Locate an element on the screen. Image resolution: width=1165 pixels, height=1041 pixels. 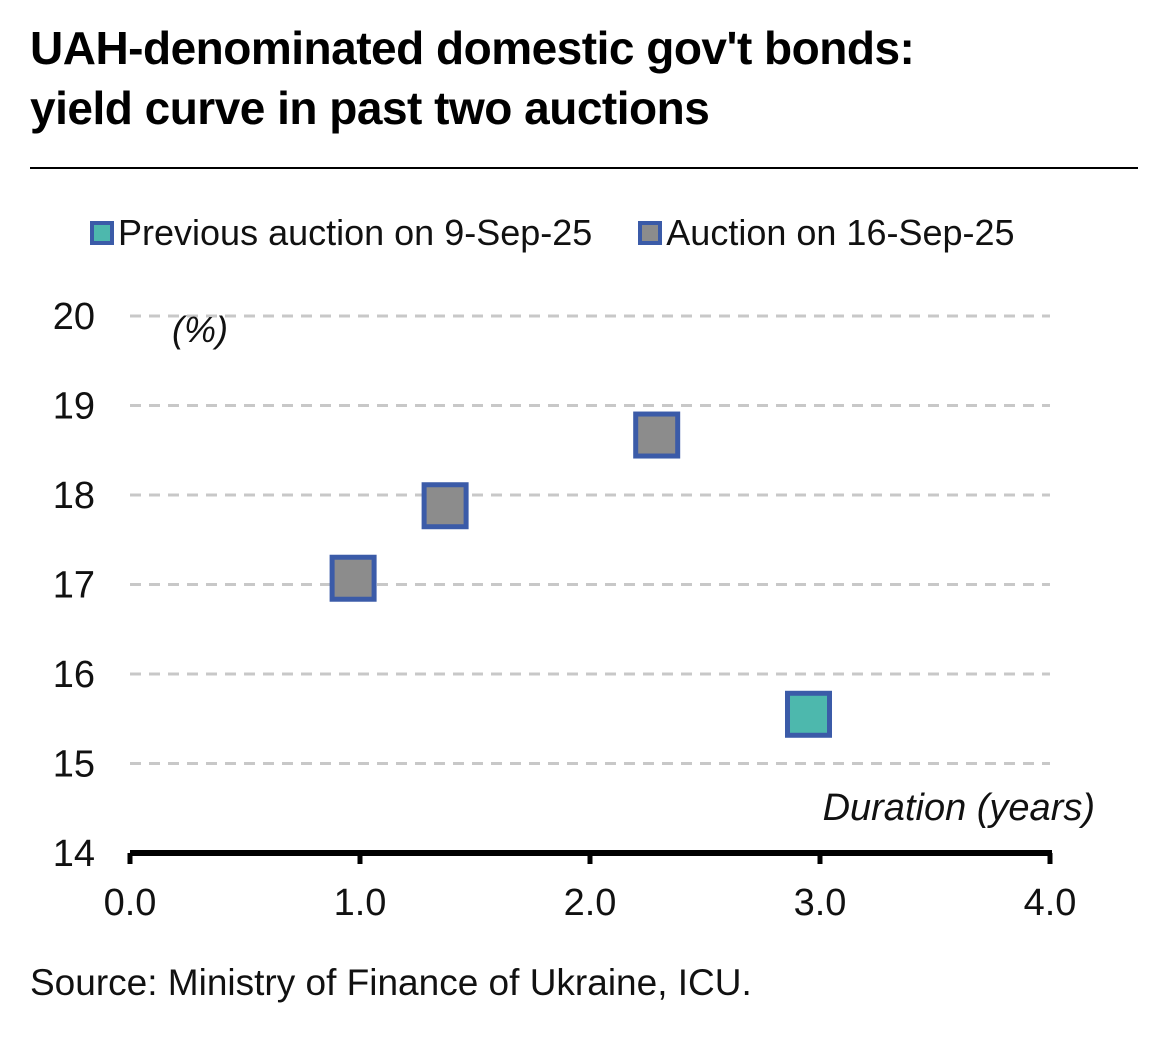
data-point-previous-auction is located at coordinates (808, 714).